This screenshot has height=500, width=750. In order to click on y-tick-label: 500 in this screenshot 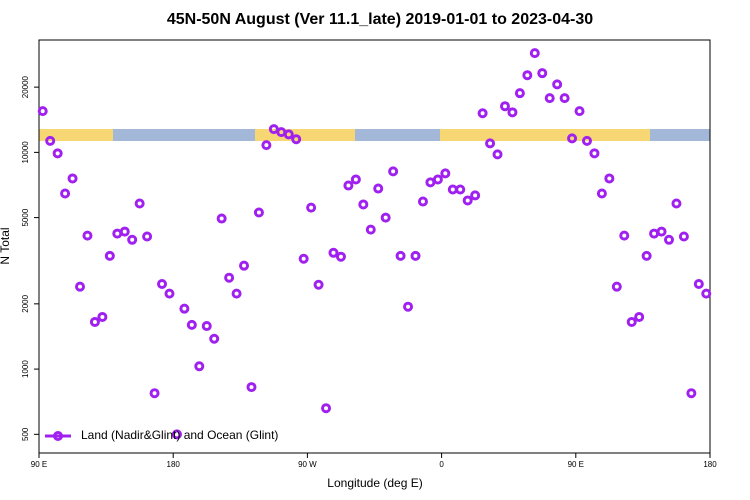, I will do `click(25, 434)`.